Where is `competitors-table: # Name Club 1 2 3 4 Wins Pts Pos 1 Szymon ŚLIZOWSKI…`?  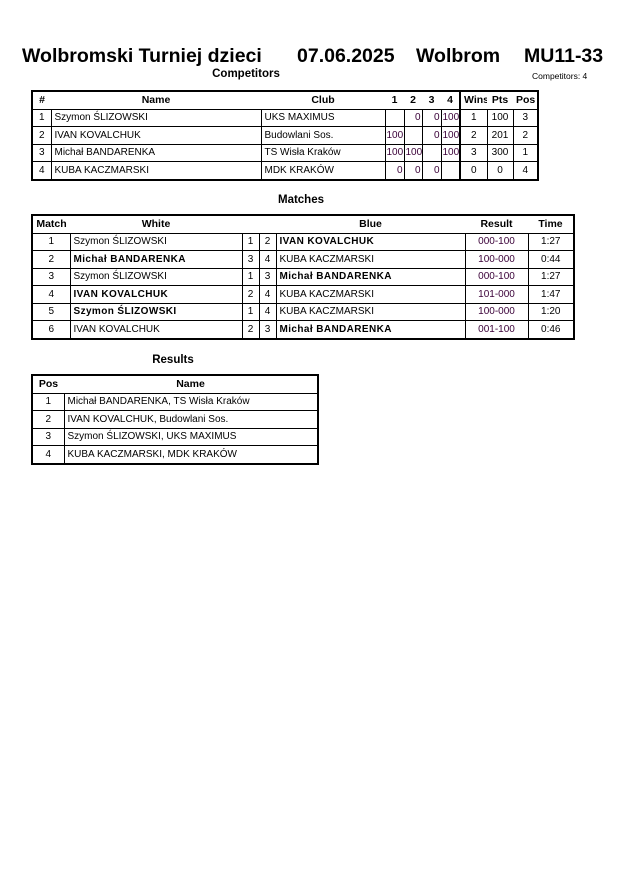
competitors-table: # Name Club 1 2 3 4 Wins Pts Pos 1 Szymon ŚLIZOWSKI… is located at coordinates (285, 135).